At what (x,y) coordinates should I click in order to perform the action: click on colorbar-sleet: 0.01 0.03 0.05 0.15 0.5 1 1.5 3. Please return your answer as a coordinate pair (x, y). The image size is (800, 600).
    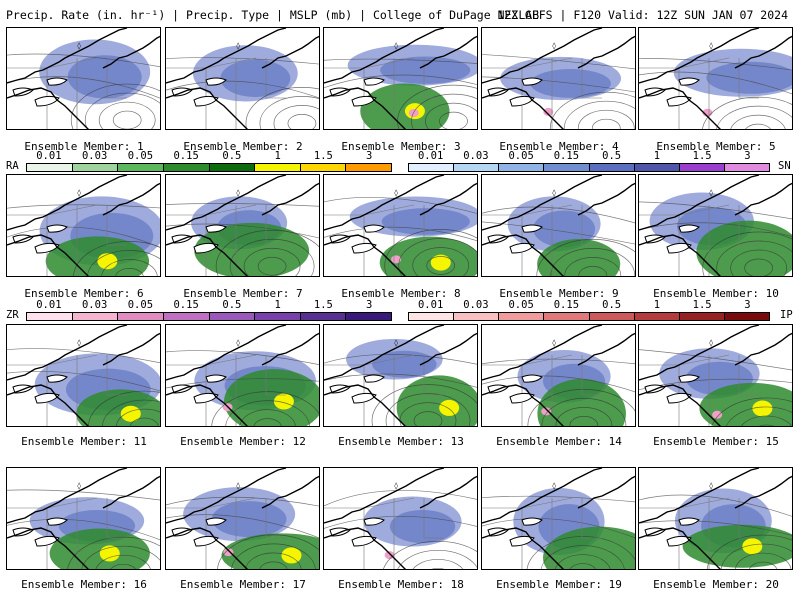
    Looking at the image, I should click on (589, 312).